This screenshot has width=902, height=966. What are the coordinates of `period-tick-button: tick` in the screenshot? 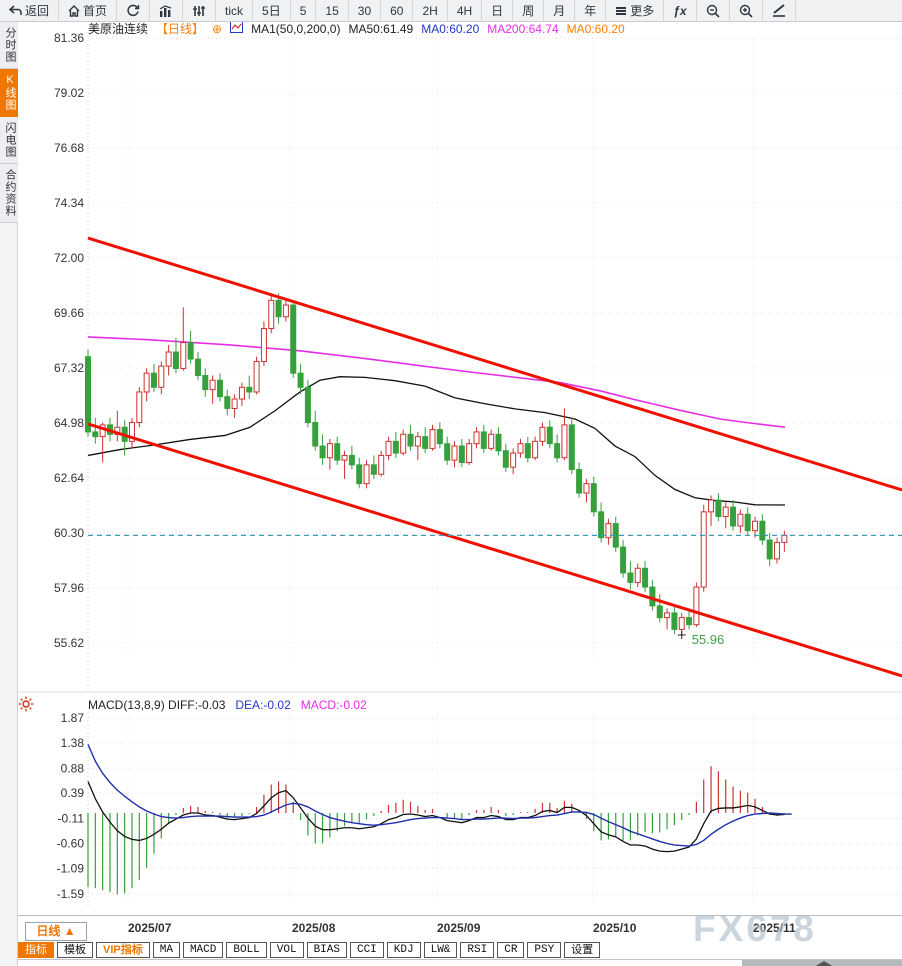 It's located at (235, 10).